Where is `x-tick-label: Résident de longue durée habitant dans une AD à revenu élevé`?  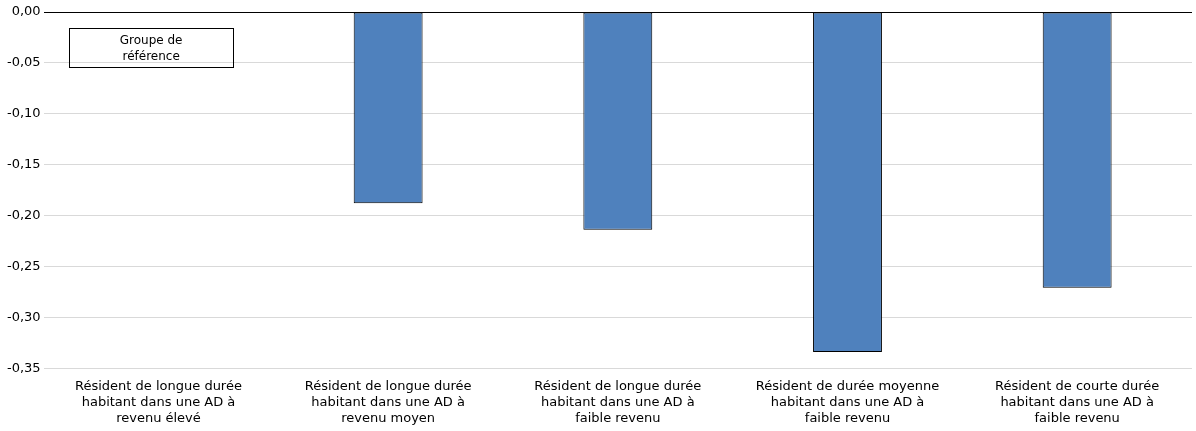 x-tick-label: Résident de longue durée habitant dans une AD à revenu élevé is located at coordinates (158, 401).